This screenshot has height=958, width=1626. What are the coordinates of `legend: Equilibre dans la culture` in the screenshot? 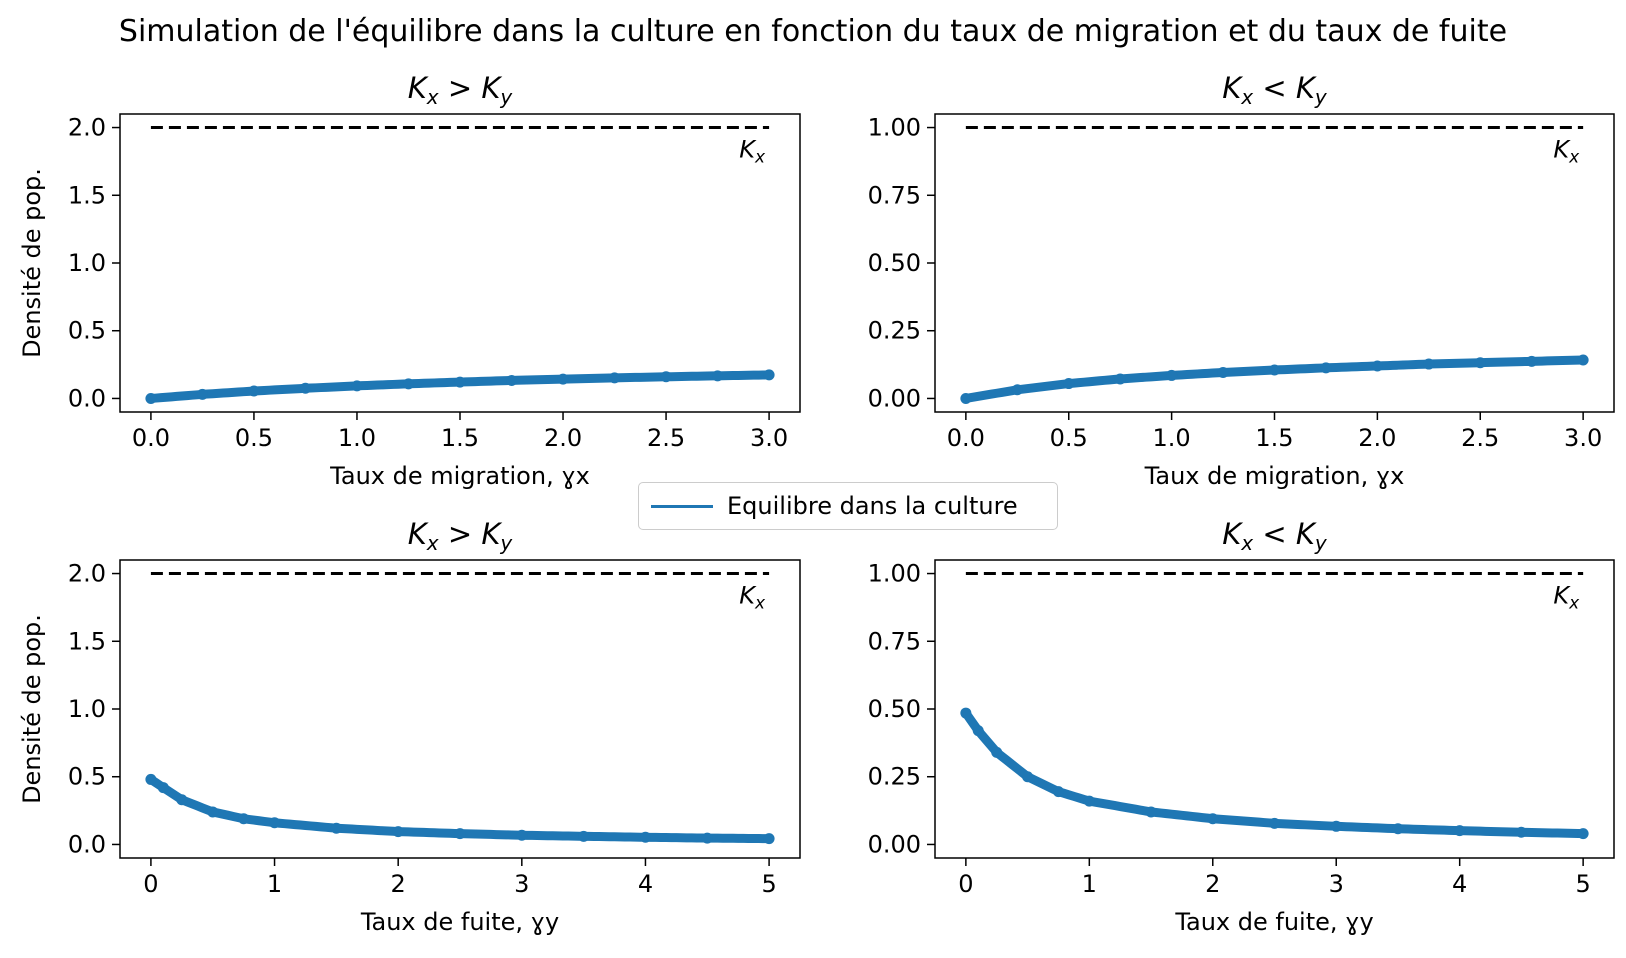 It's located at (848, 506).